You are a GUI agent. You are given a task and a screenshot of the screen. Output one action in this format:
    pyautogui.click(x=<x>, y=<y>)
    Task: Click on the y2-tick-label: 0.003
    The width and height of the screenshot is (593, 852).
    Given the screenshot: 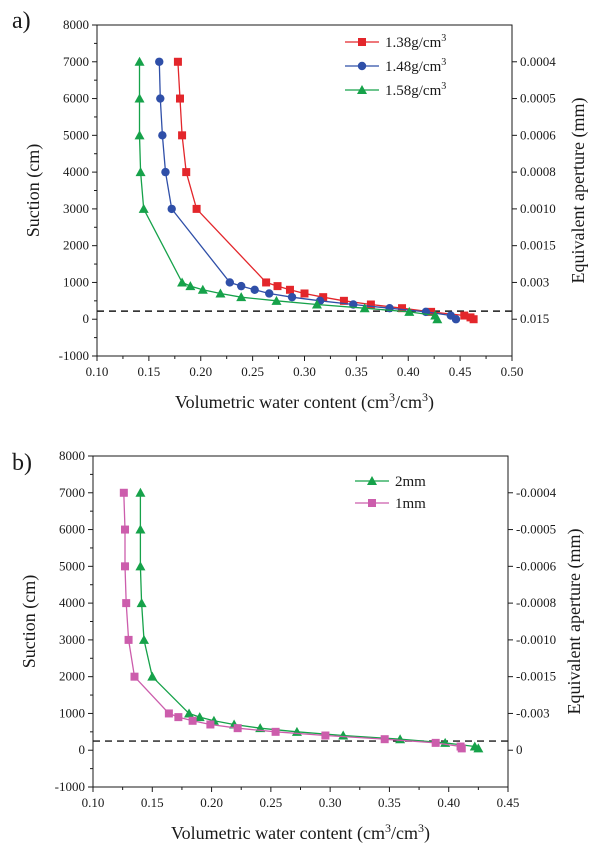 What is the action you would take?
    pyautogui.click(x=534, y=281)
    